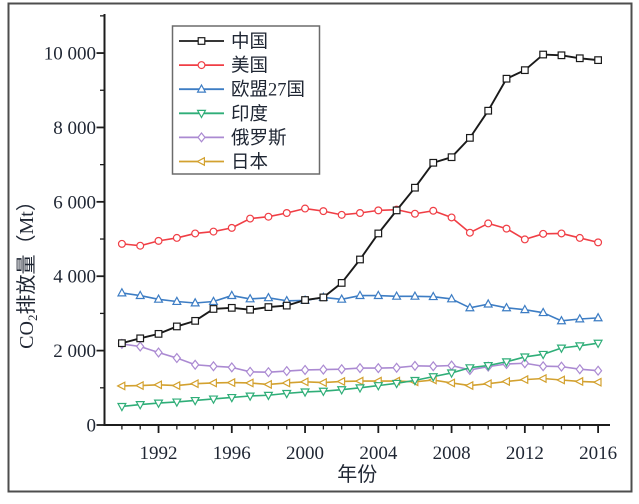  I want to click on y-tick-label: 2 000, so click(74, 351).